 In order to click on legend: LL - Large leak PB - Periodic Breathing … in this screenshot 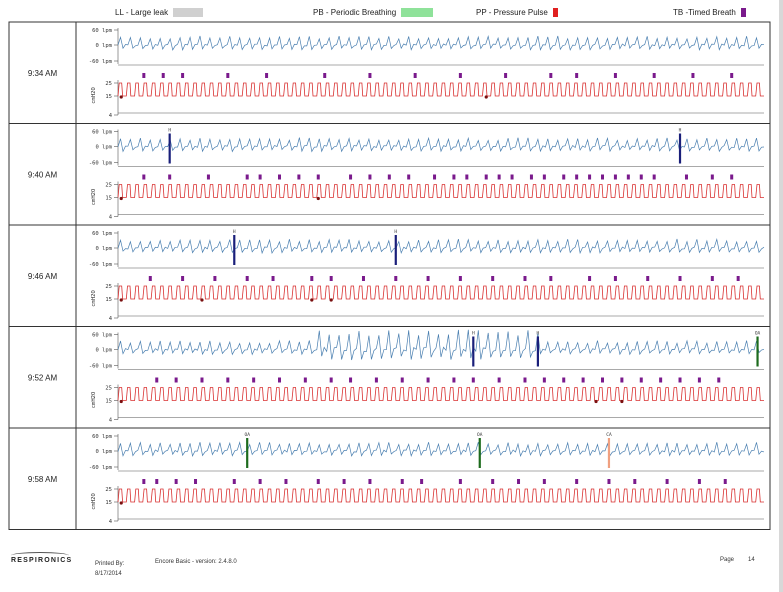, I will do `click(391, 10)`.